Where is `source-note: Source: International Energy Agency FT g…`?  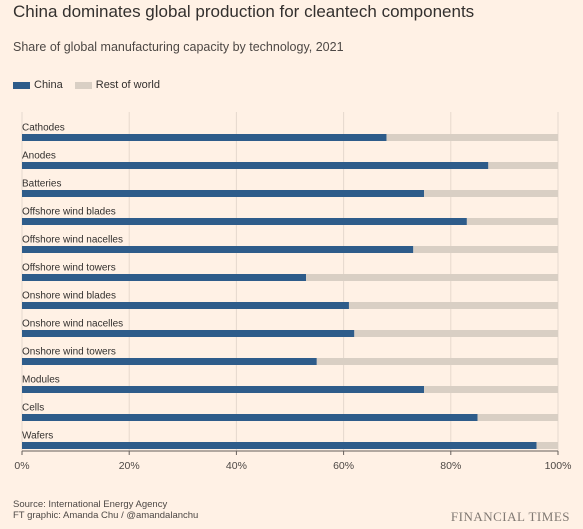
source-note: Source: International Energy Agency FT g… is located at coordinates (105, 510).